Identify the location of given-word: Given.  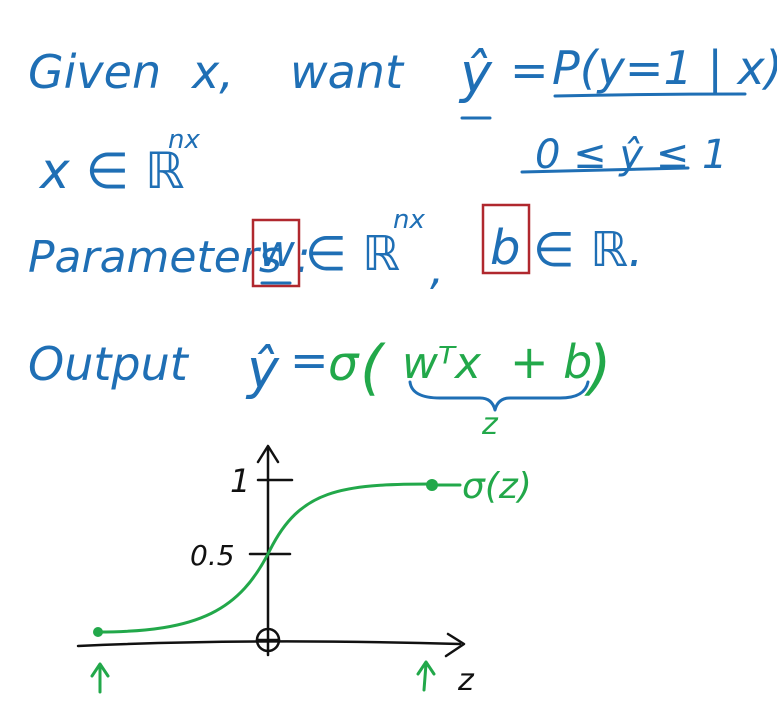
(94, 72).